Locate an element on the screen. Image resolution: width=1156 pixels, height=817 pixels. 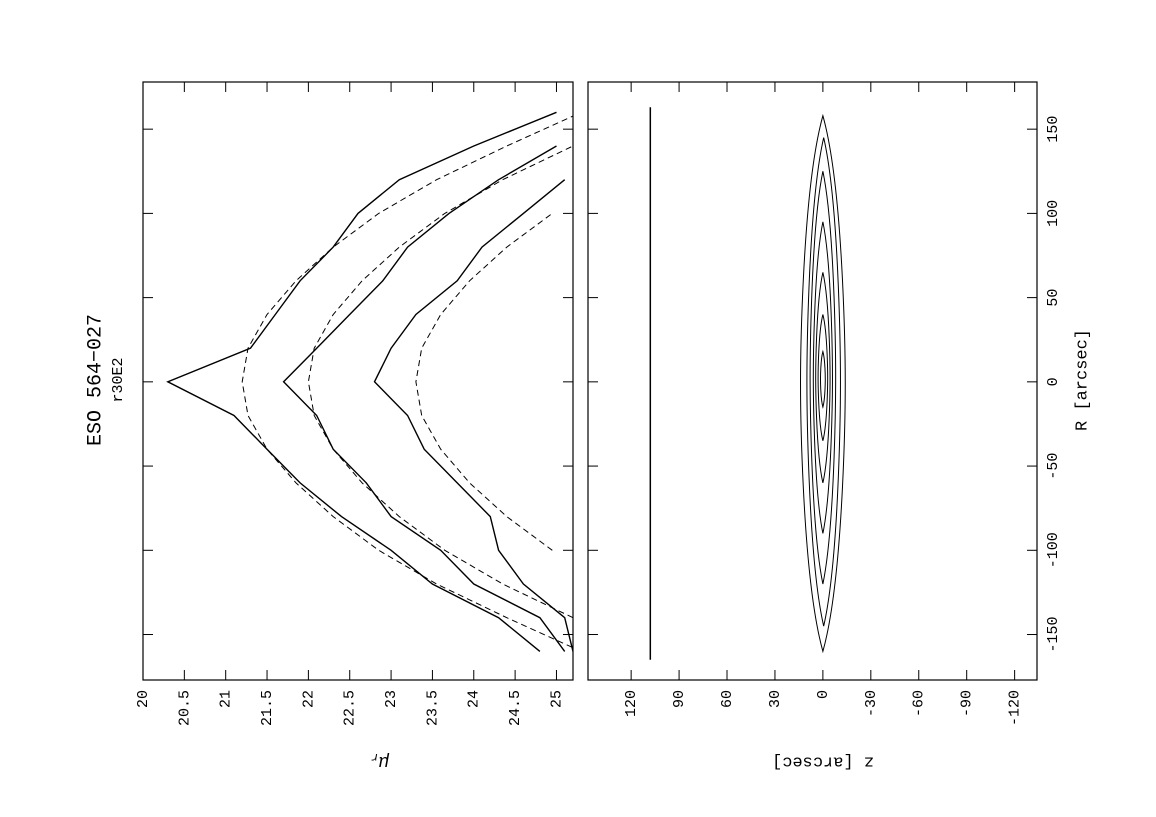
y-tick-label: 22.5 is located at coordinates (350, 708).